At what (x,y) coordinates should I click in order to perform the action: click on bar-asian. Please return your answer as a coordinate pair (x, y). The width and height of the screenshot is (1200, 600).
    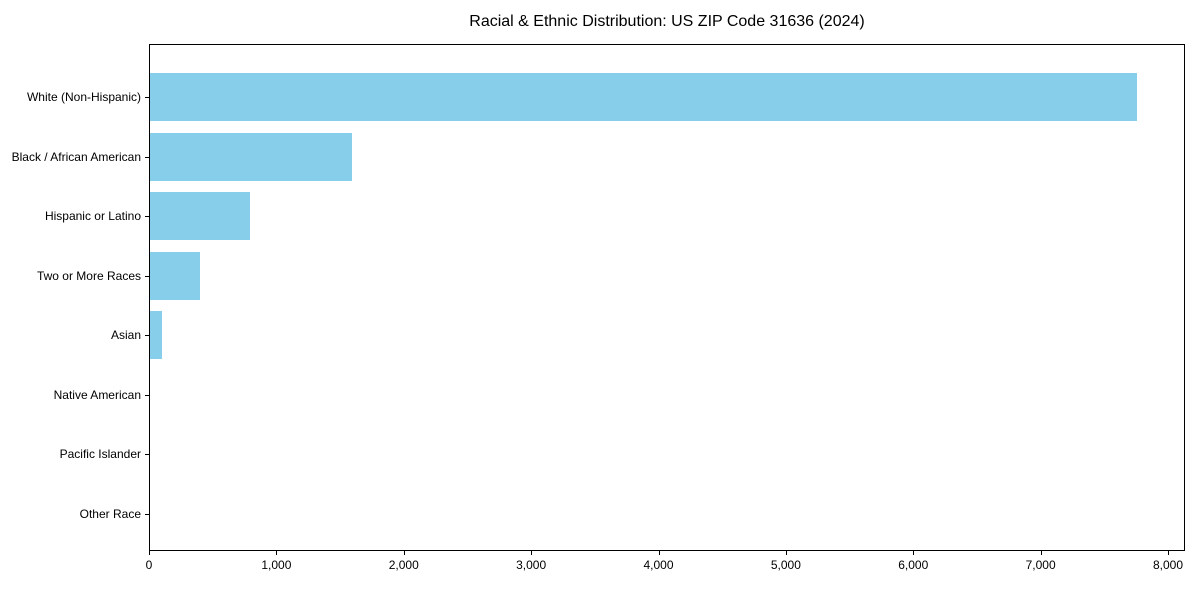
    Looking at the image, I should click on (156, 335).